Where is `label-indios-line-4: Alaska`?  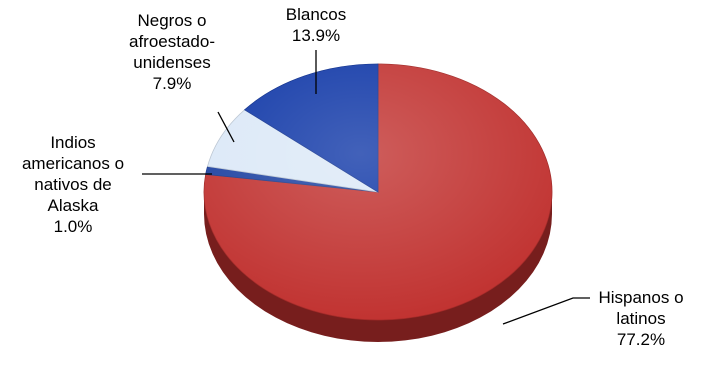 label-indios-line-4: Alaska is located at coordinates (73, 205).